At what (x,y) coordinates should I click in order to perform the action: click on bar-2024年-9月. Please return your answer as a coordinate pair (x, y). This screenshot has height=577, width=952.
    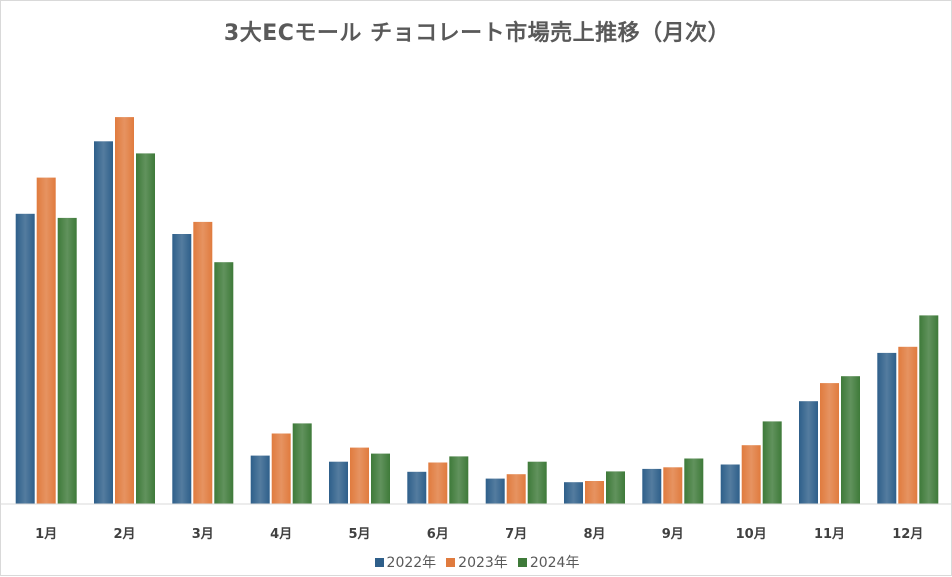
    Looking at the image, I should click on (694, 481).